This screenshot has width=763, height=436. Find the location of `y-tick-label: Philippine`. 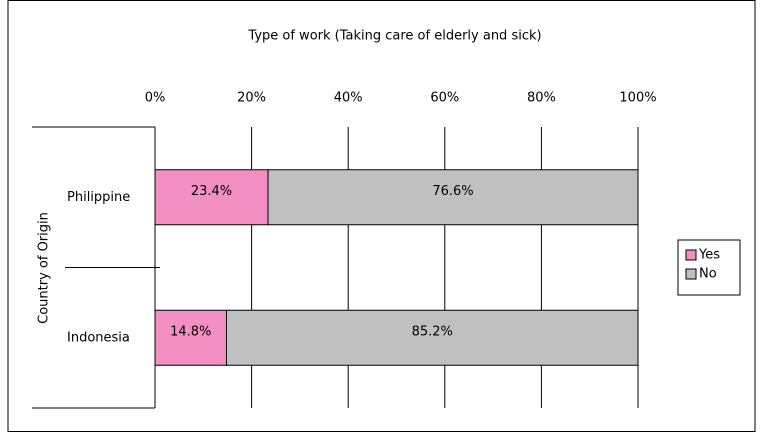

y-tick-label: Philippine is located at coordinates (98, 197).